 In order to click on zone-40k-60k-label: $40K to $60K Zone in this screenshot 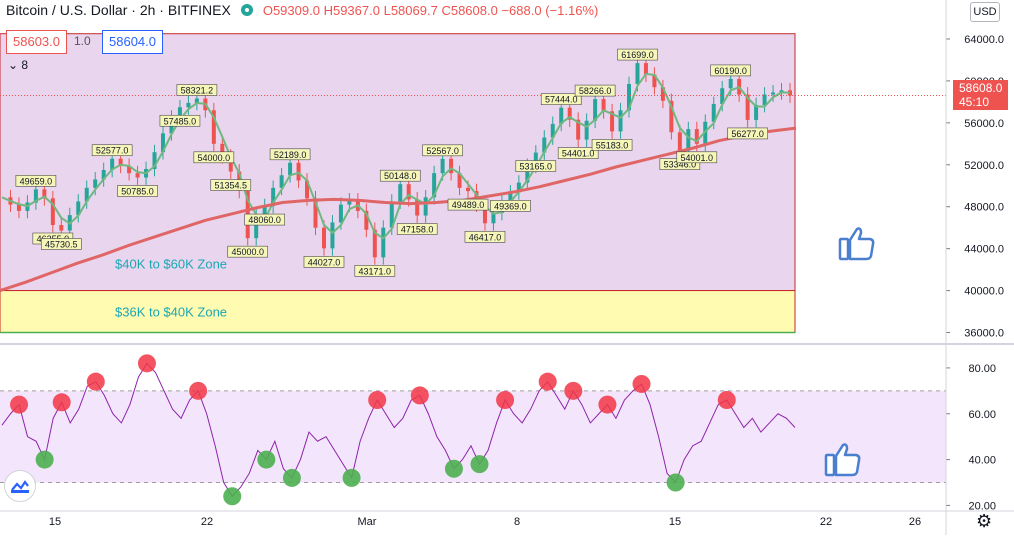, I will do `click(171, 264)`.